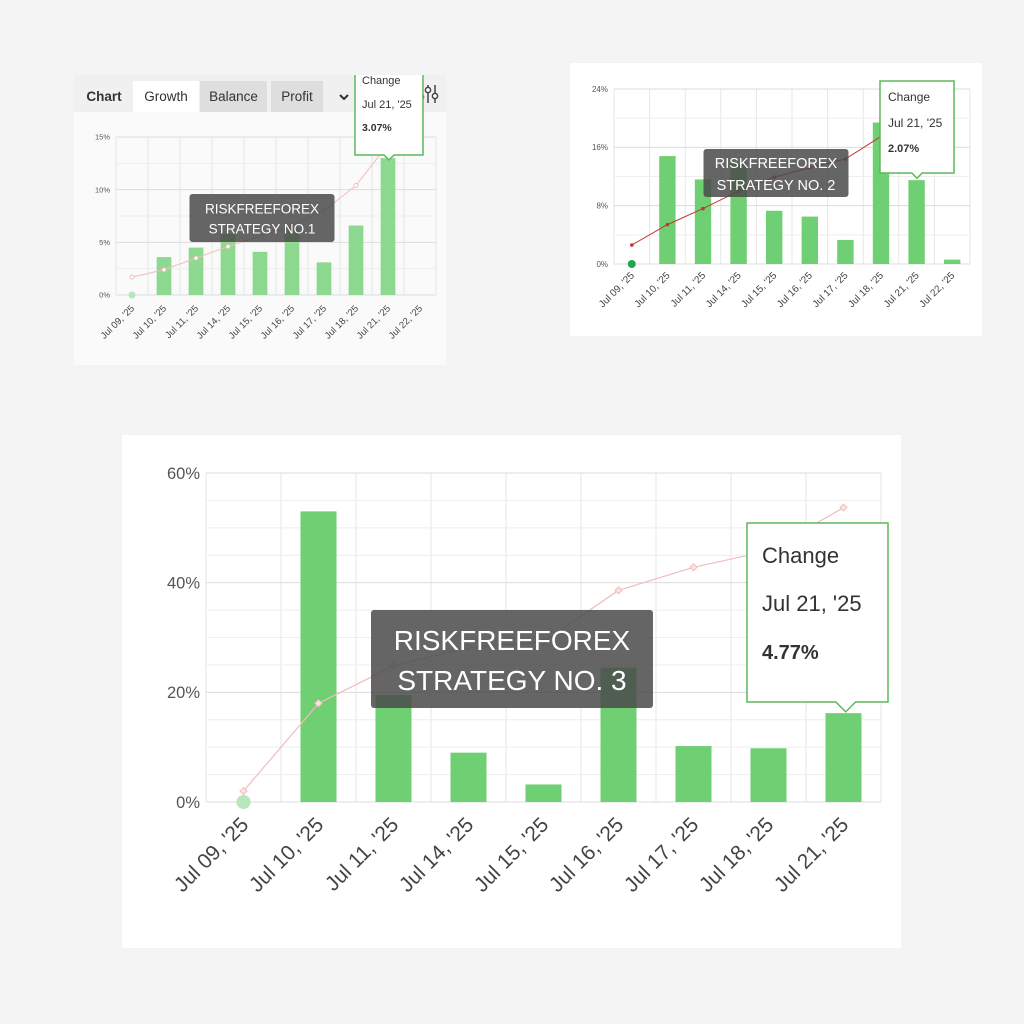 The image size is (1024, 1024). I want to click on strategy-watermark: RISKFREEFOREX STRATEGY NO. 2, so click(776, 173).